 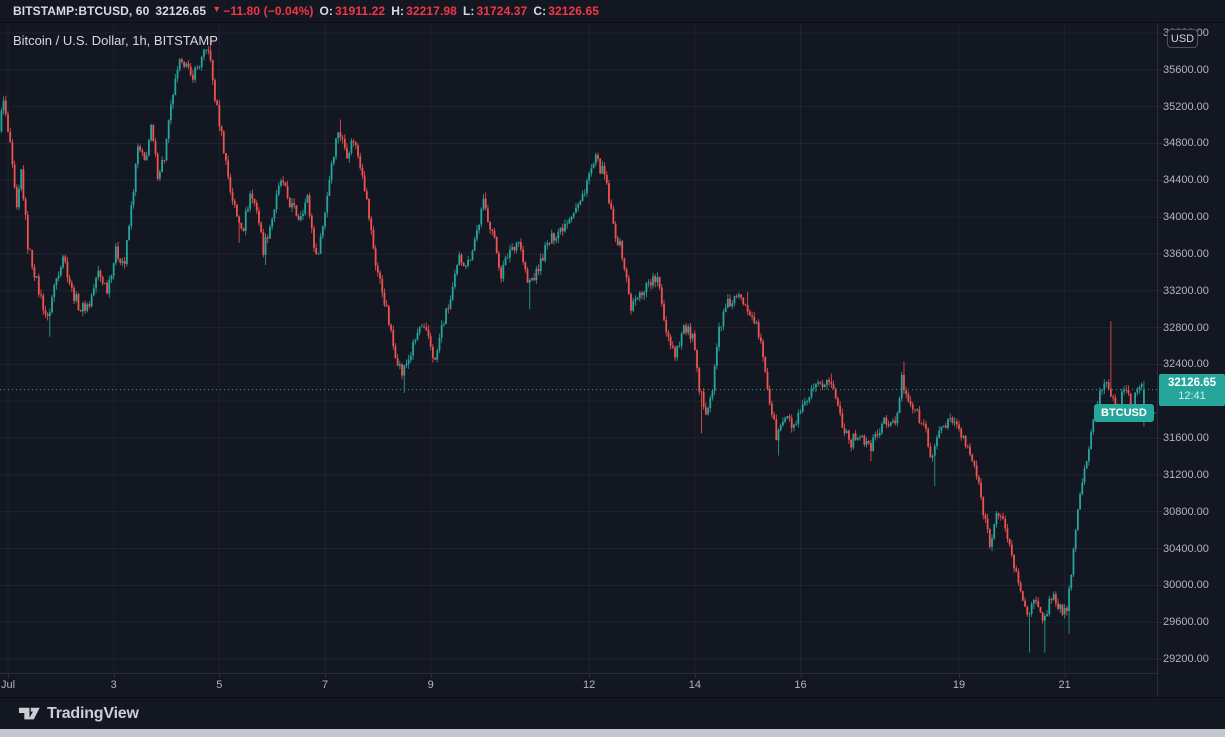 I want to click on currency-toggle-button: USD, so click(x=1182, y=38).